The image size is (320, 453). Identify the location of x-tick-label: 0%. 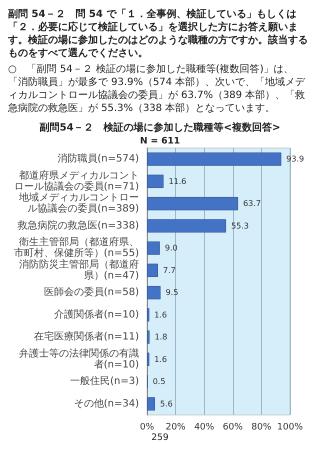
(147, 427).